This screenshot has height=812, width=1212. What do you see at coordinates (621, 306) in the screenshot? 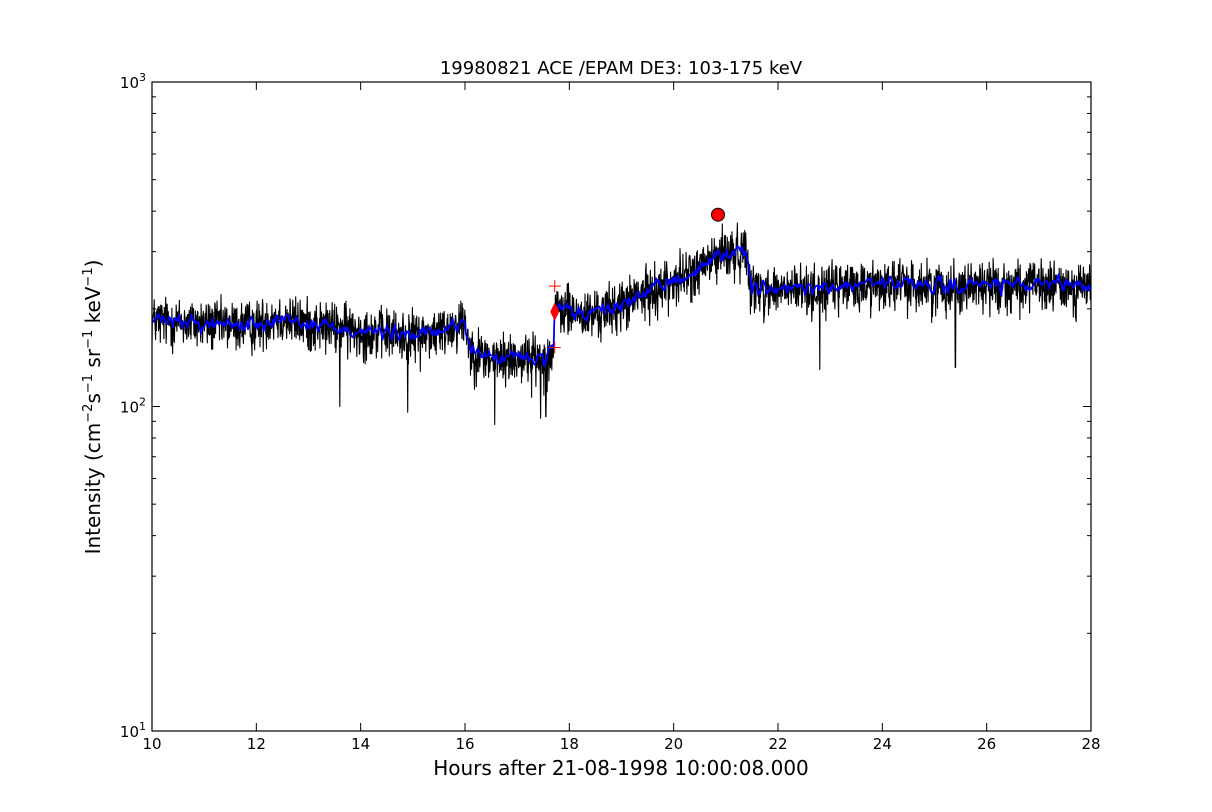
I see `smoothed-series-line` at bounding box center [621, 306].